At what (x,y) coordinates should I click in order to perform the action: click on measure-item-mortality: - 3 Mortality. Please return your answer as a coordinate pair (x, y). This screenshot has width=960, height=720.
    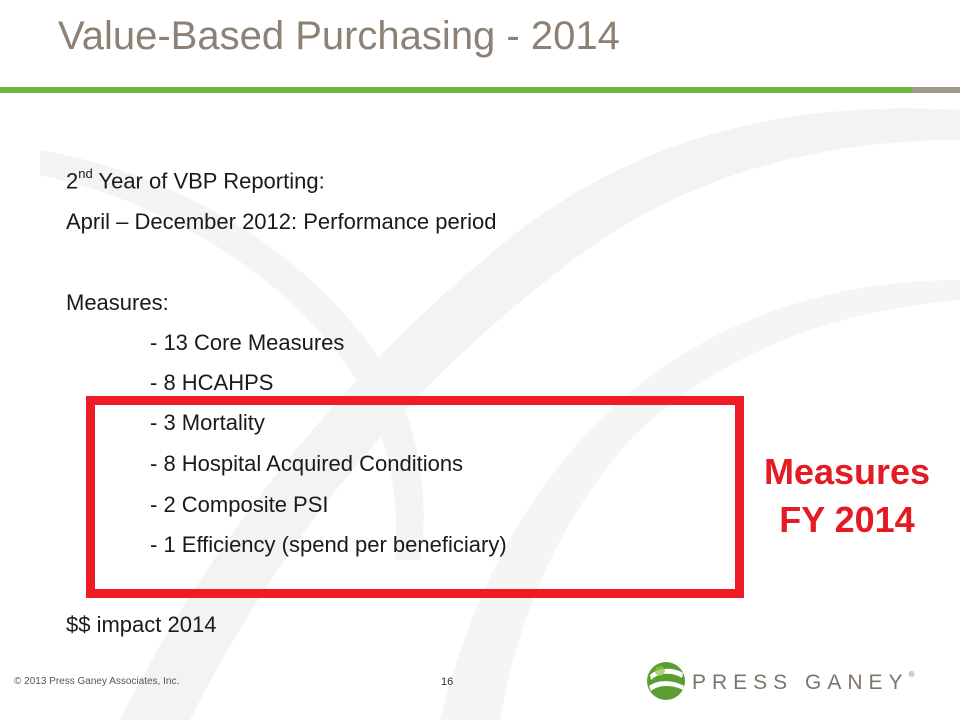
    Looking at the image, I should click on (207, 422).